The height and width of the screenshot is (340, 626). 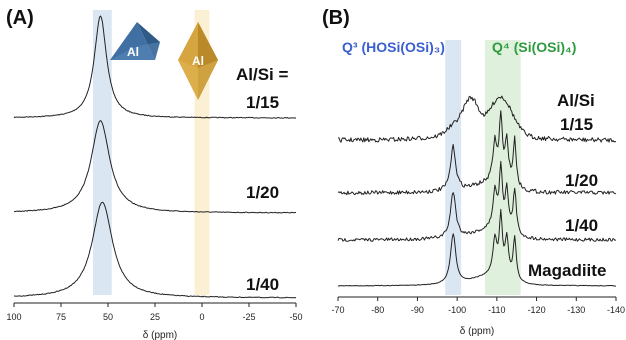 I want to click on ratio-label-b-1-40: 1/40, so click(x=581, y=225).